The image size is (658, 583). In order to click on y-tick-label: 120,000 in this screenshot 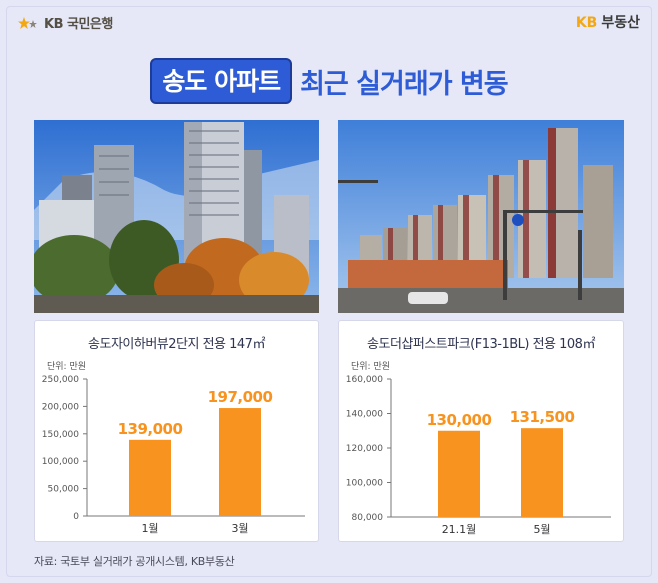, I will do `click(364, 449)`.